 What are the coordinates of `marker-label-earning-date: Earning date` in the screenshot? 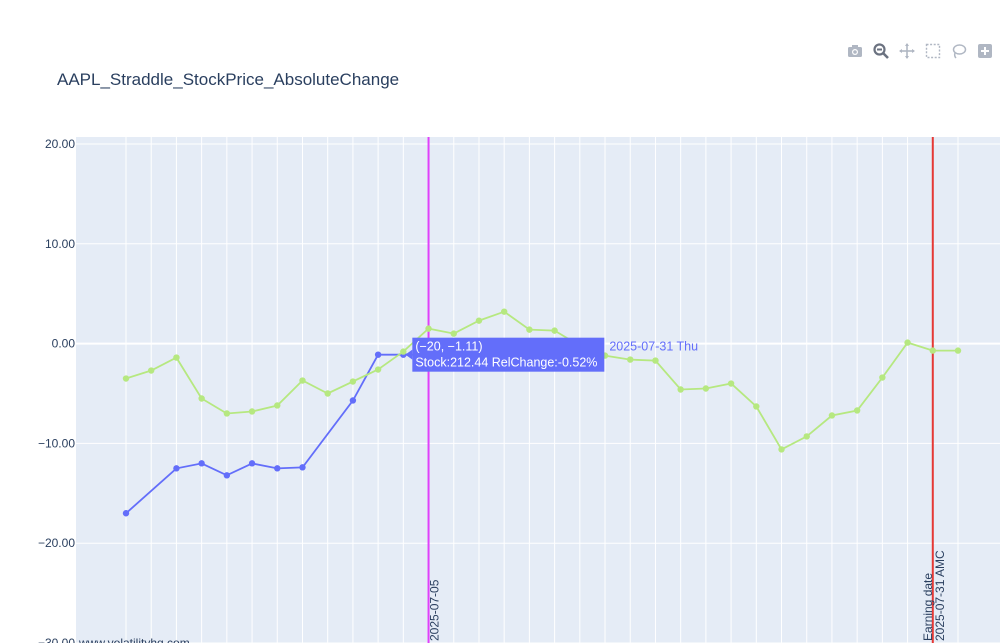 It's located at (928, 607).